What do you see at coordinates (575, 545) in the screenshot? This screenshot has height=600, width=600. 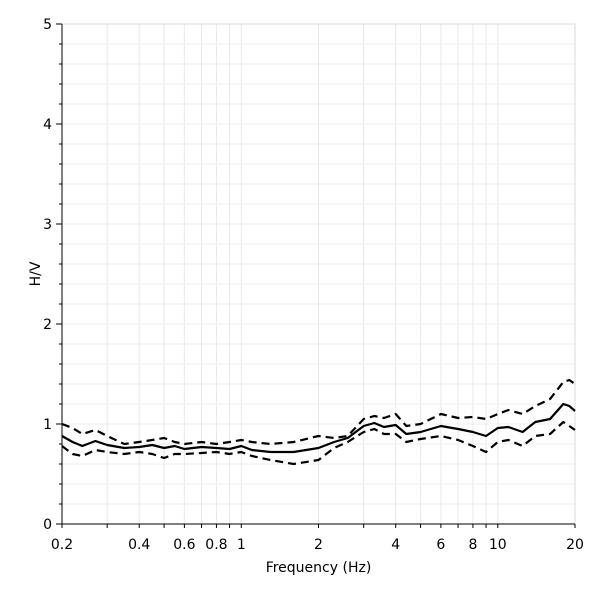 I see `x-tick-label: 20` at bounding box center [575, 545].